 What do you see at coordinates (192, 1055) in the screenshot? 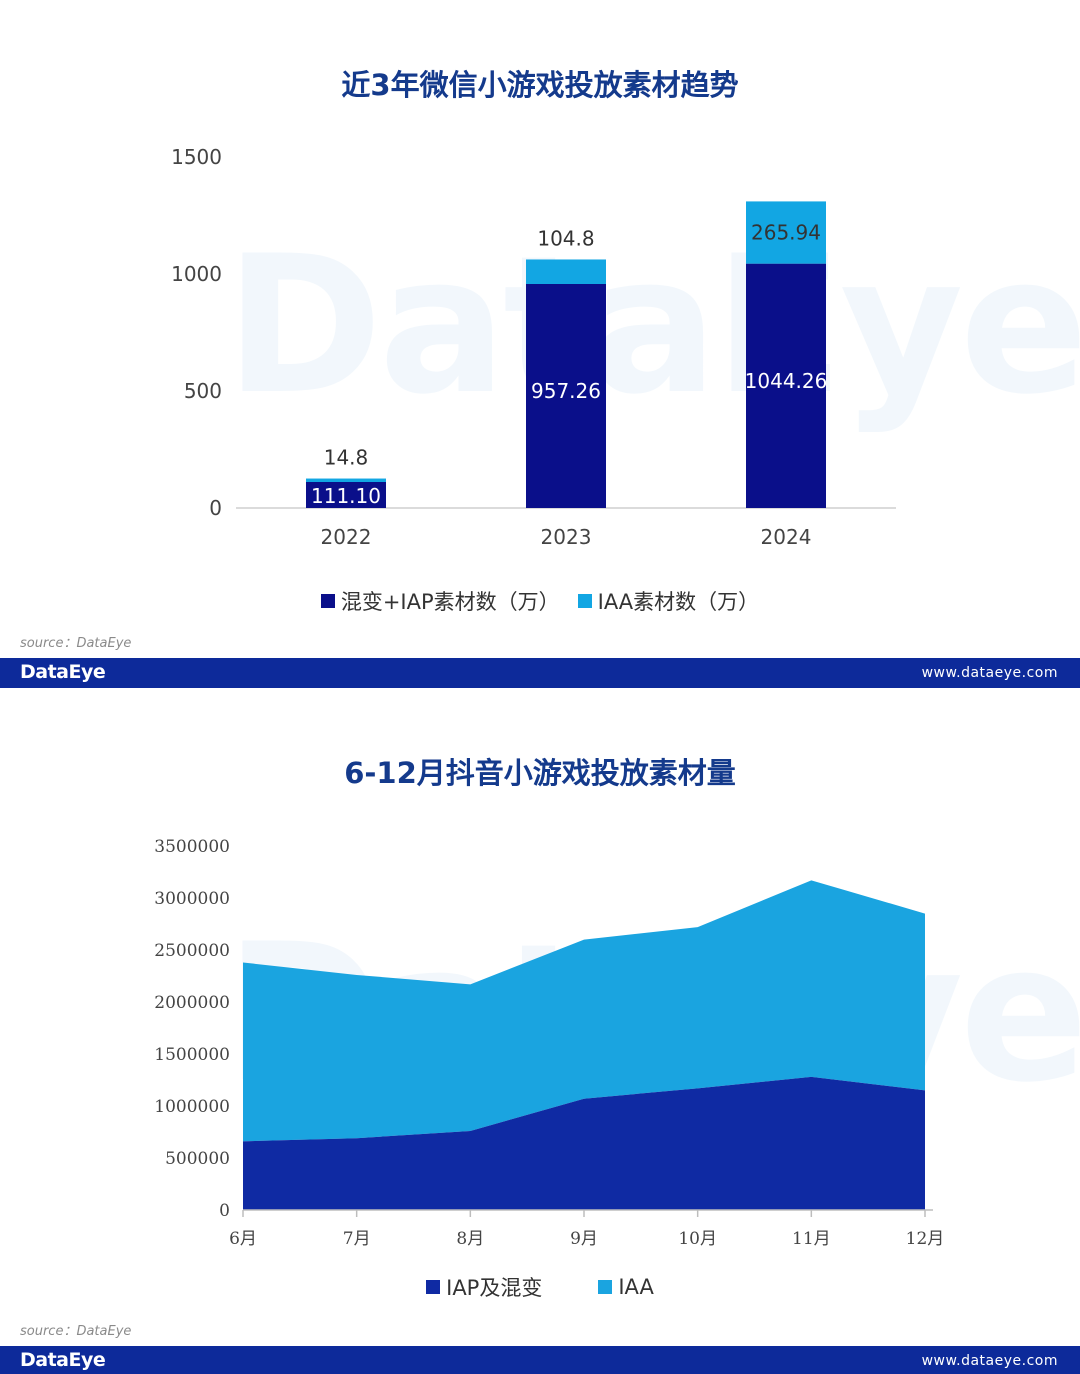
I see `y-tick-label: 1500000` at bounding box center [192, 1055].